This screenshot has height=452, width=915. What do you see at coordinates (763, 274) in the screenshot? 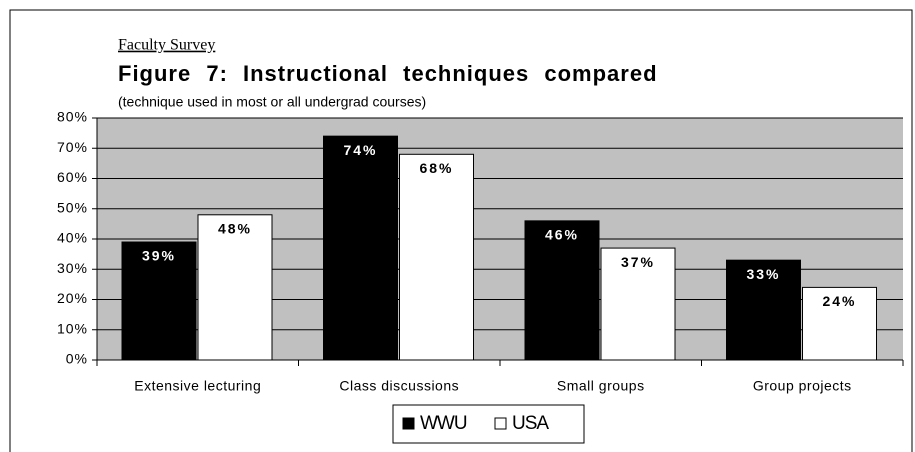
I see `value-label: 33%` at bounding box center [763, 274].